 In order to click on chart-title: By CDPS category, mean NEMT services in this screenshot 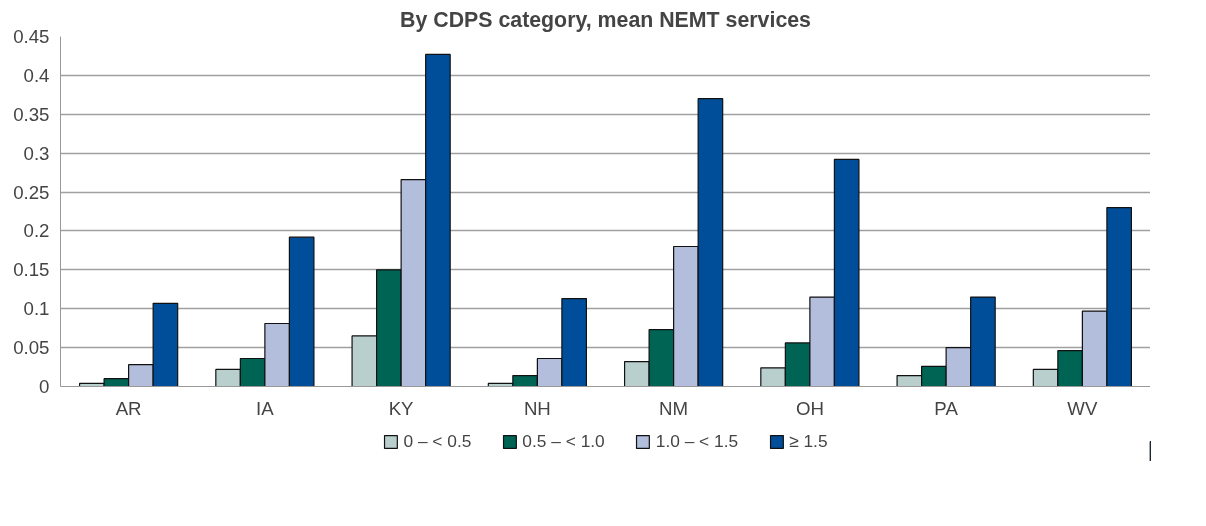, I will do `click(605, 19)`.